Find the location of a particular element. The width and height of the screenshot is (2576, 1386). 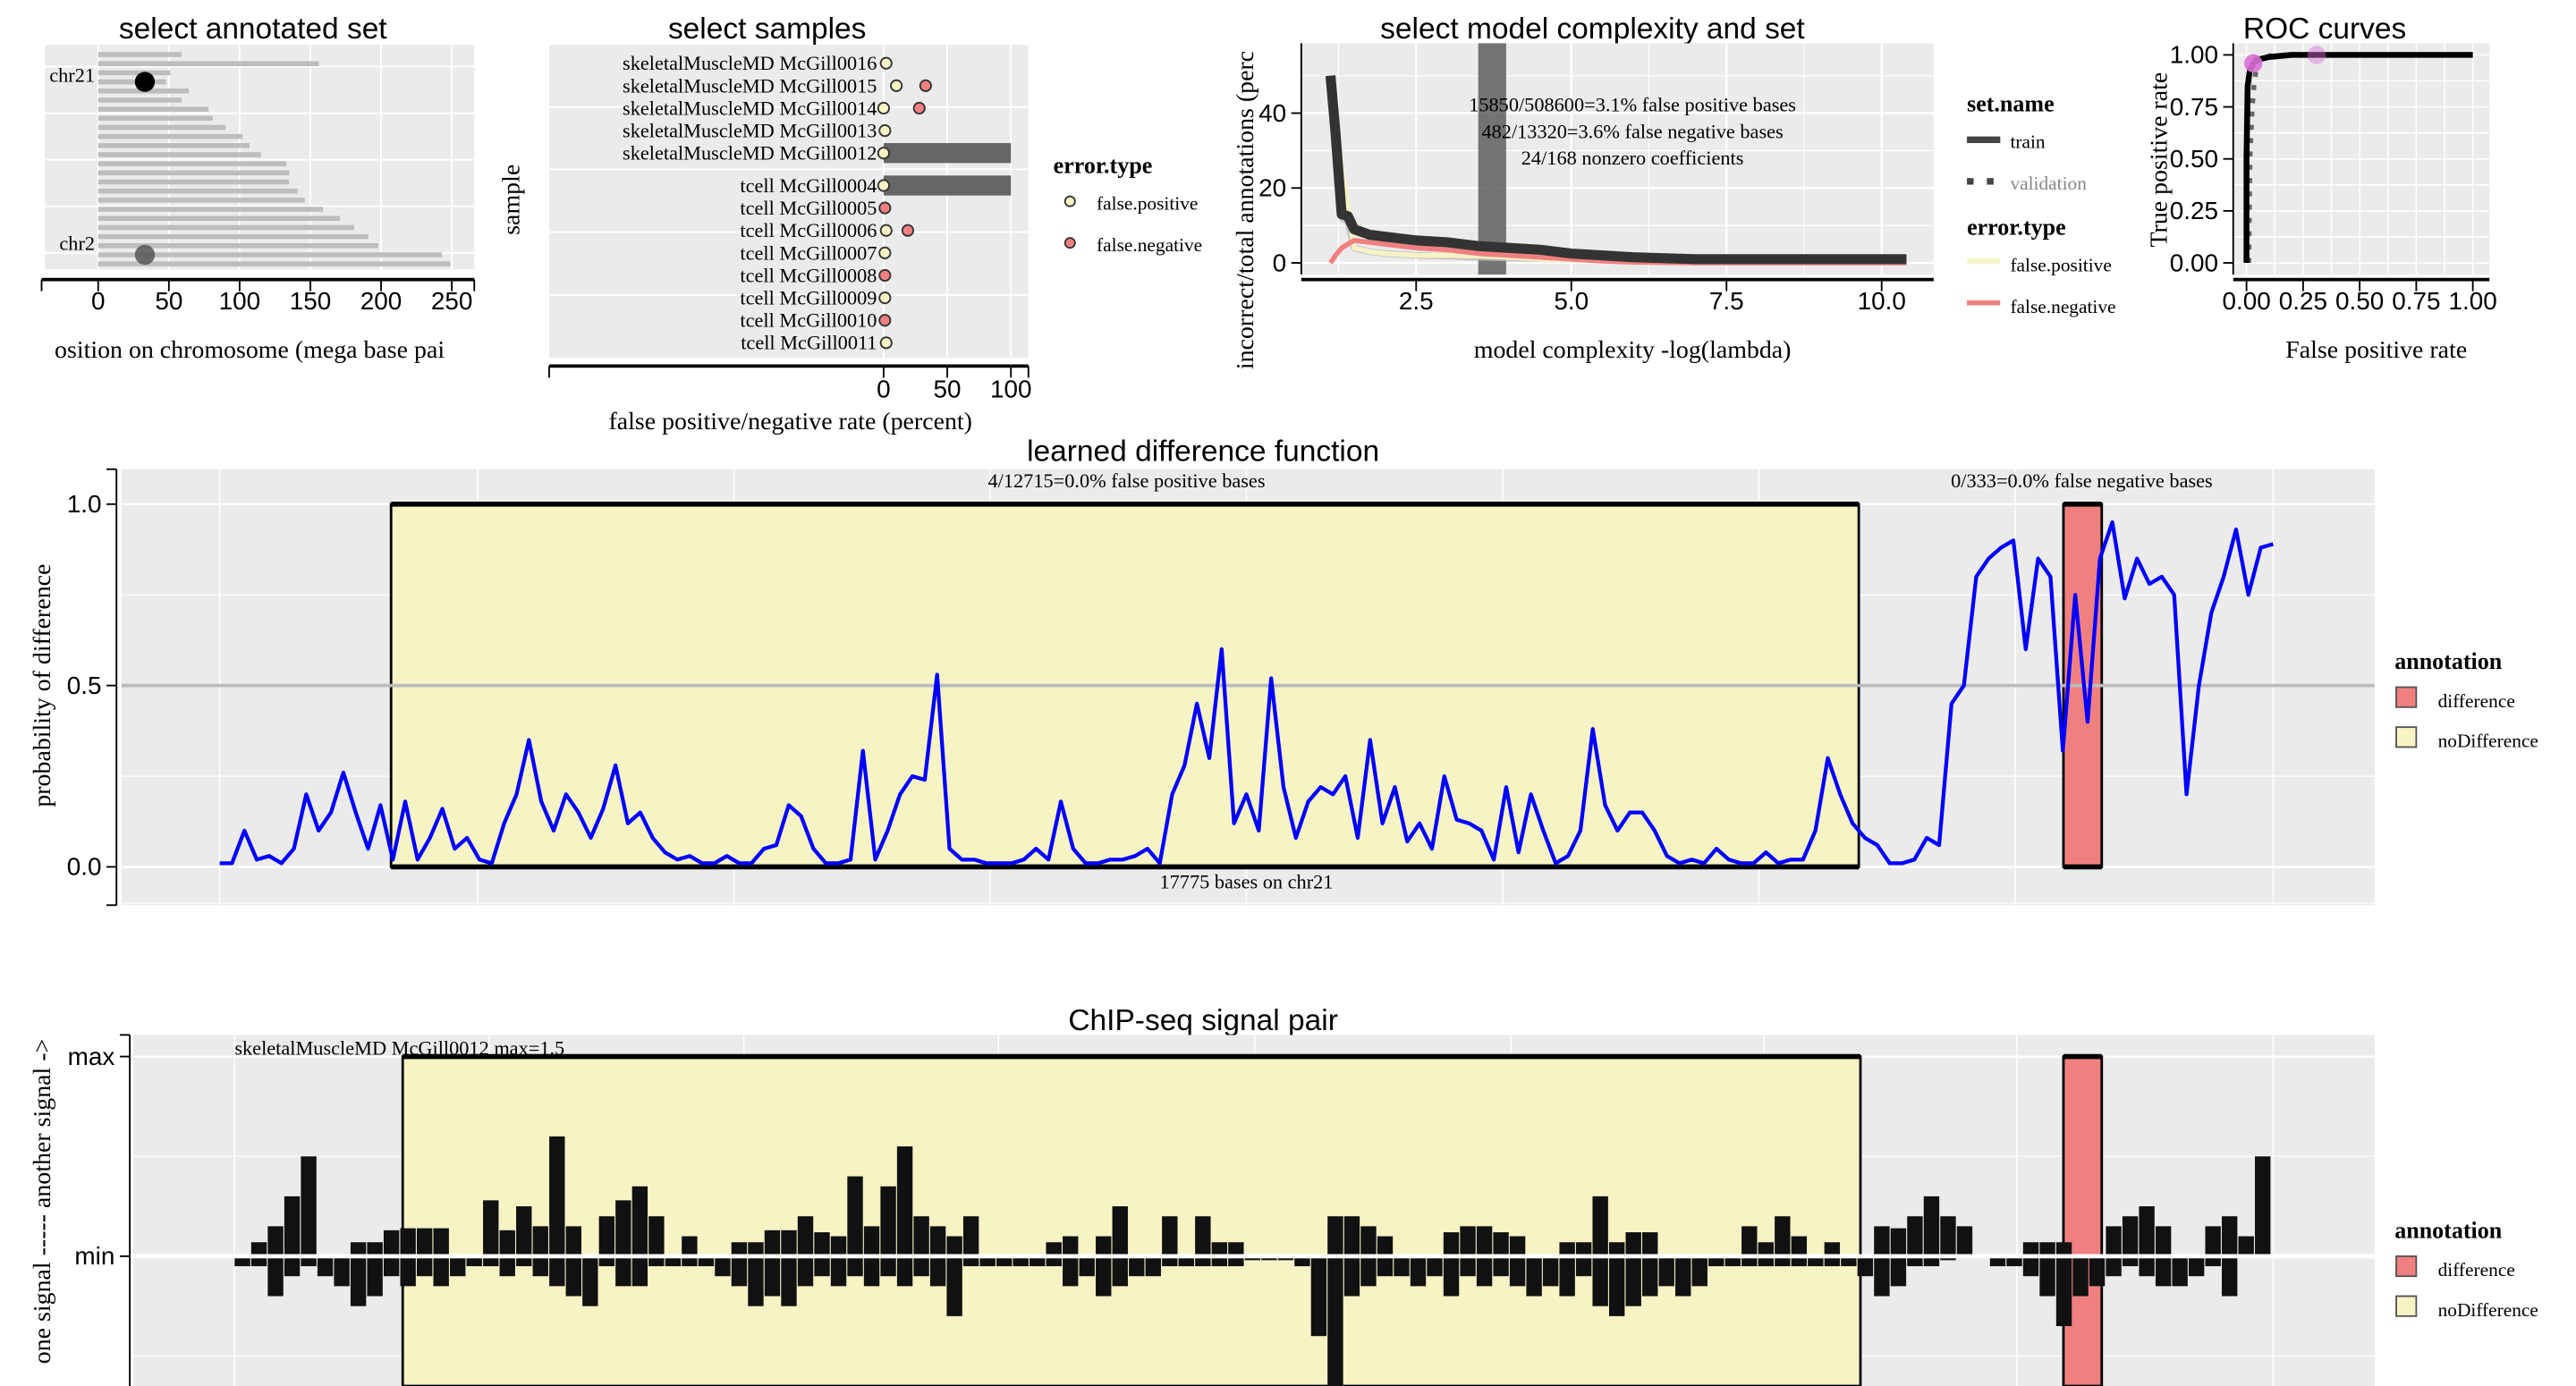

legend-label: noDifference is located at coordinates (2488, 740).